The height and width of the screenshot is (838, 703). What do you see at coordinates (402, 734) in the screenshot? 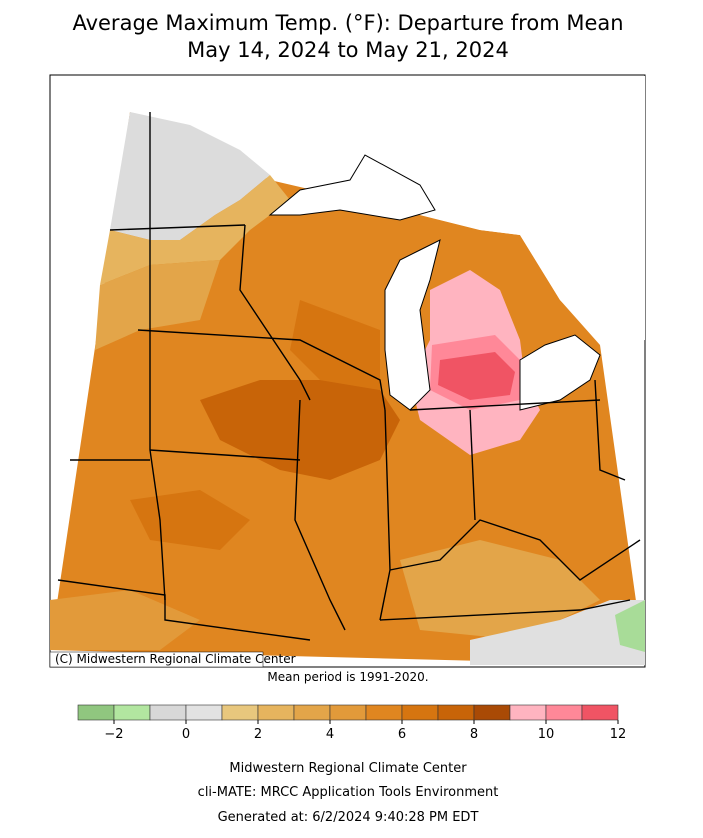
I see `tick-label: 6` at bounding box center [402, 734].